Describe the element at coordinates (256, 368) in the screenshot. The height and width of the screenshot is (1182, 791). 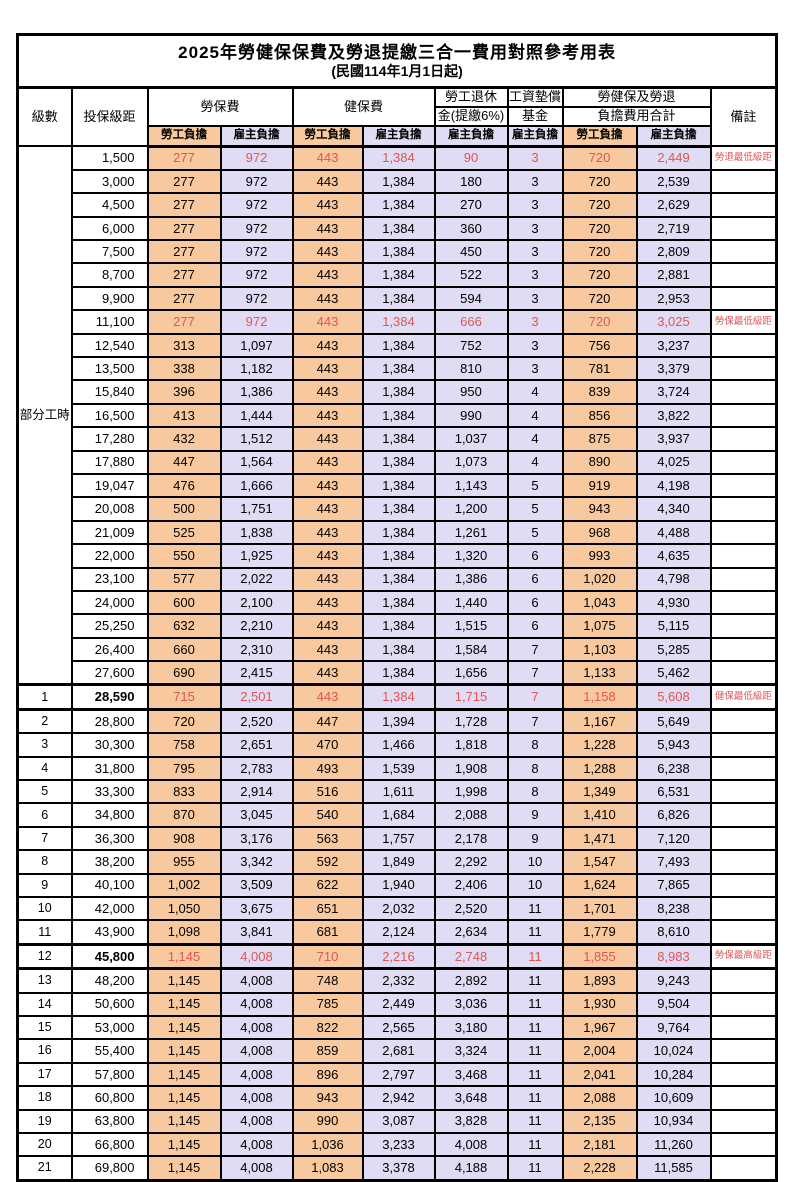
I see `cell-labor-employer: 1,182` at that location.